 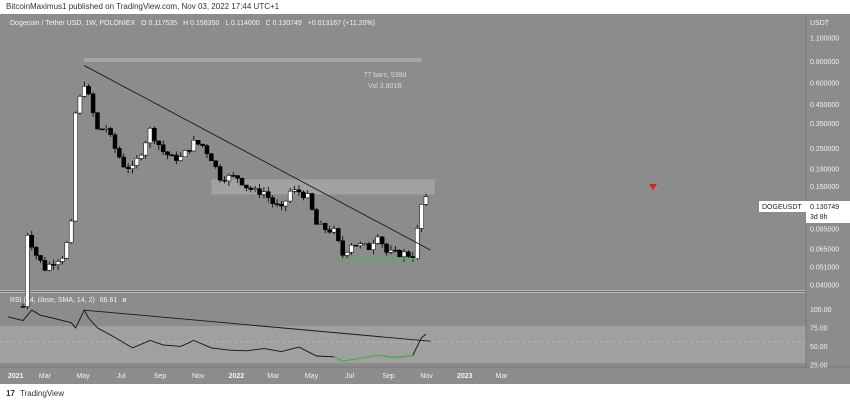 What do you see at coordinates (824, 149) in the screenshot?
I see `price-tick-5: 0.250000` at bounding box center [824, 149].